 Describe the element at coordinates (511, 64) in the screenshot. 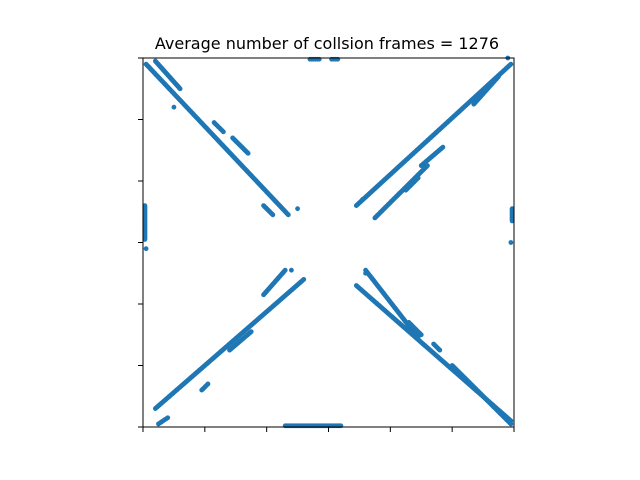

I see `data-point-upper-right-main` at that location.